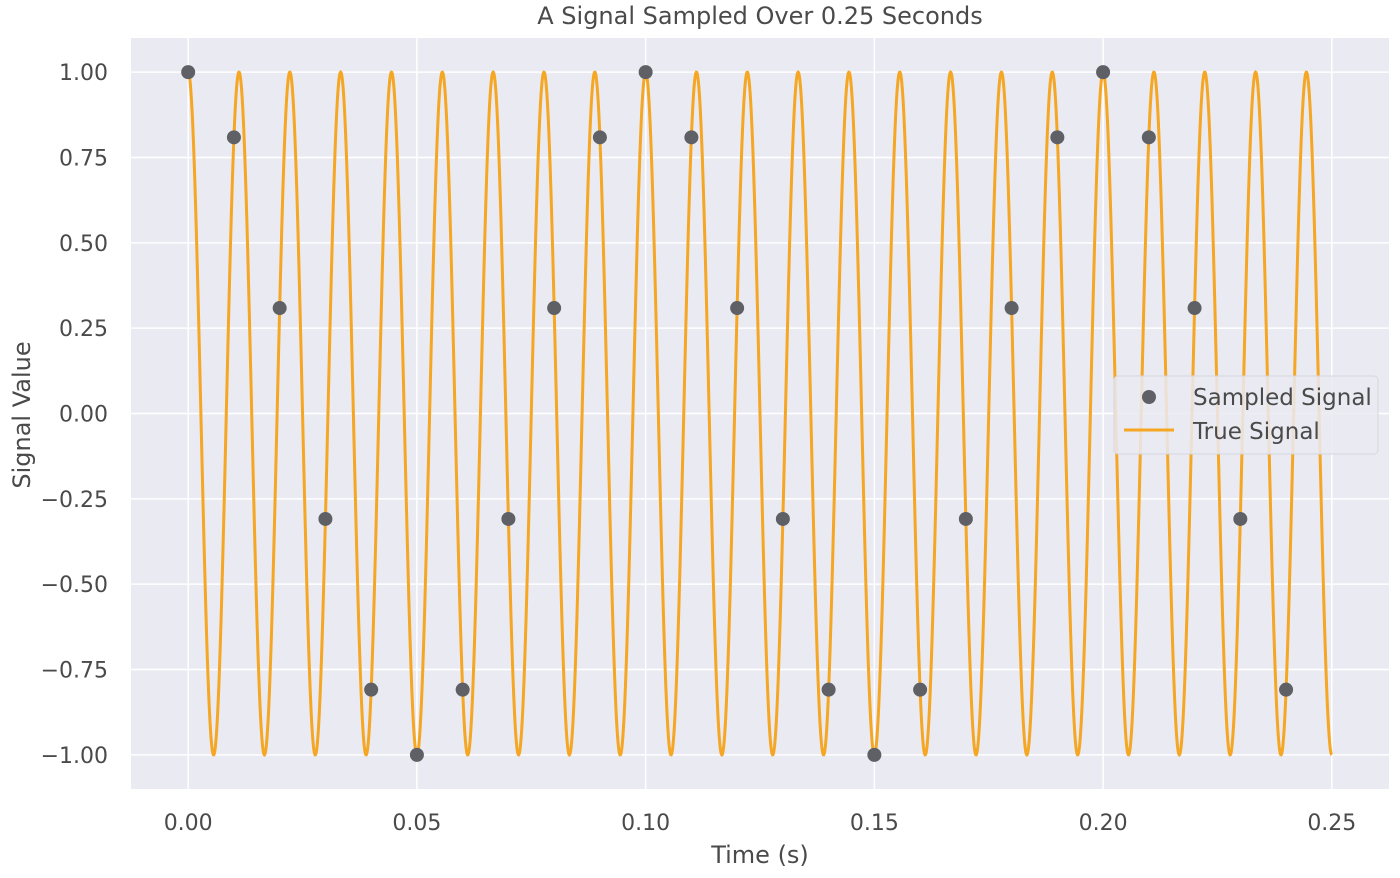 This screenshot has width=1400, height=878. I want to click on y-tick-label: −0.50, so click(74, 585).